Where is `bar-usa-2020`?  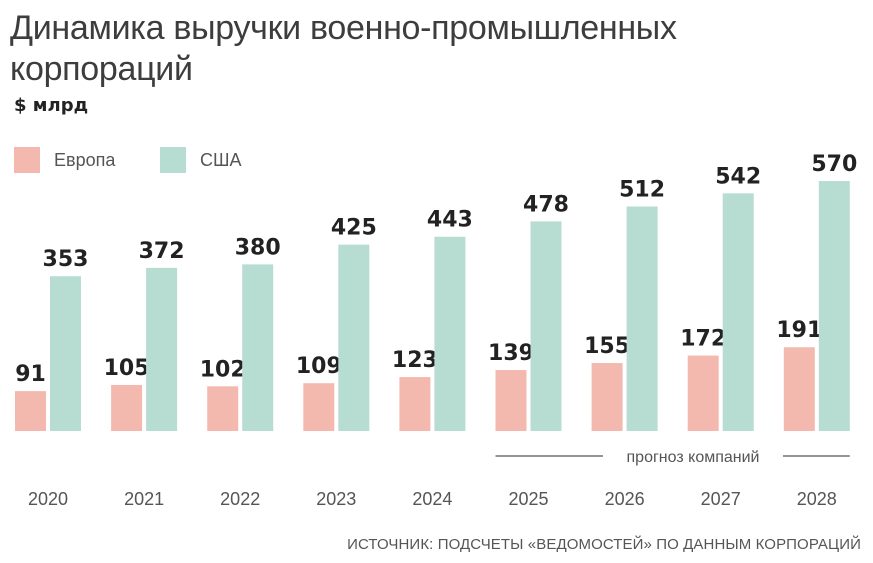
bar-usa-2020 is located at coordinates (65, 353).